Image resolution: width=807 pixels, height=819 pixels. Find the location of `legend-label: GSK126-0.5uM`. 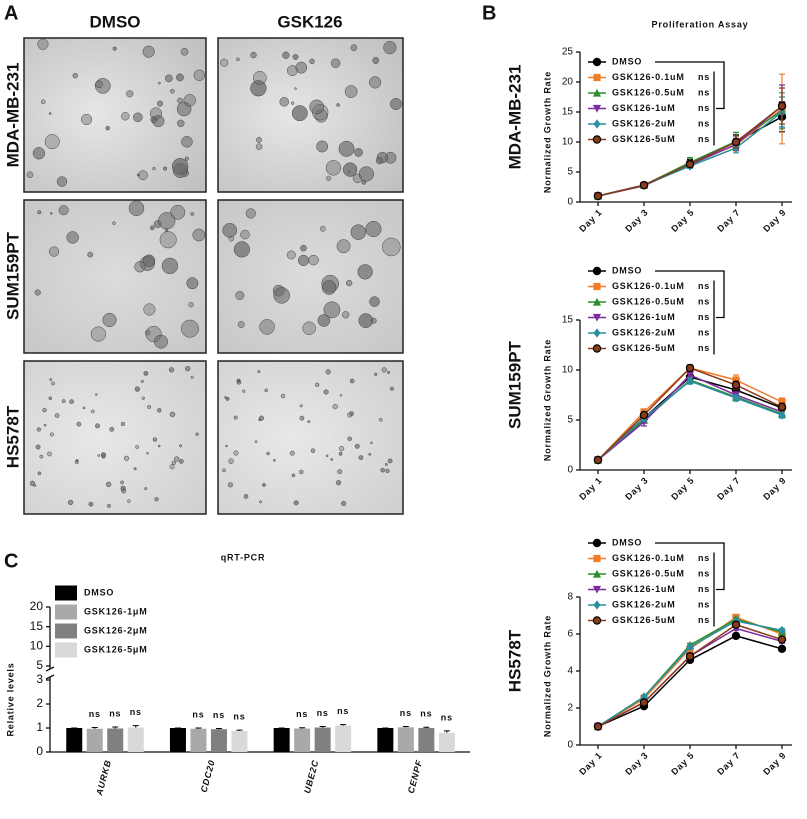

legend-label: GSK126-0.5uM is located at coordinates (648, 301).